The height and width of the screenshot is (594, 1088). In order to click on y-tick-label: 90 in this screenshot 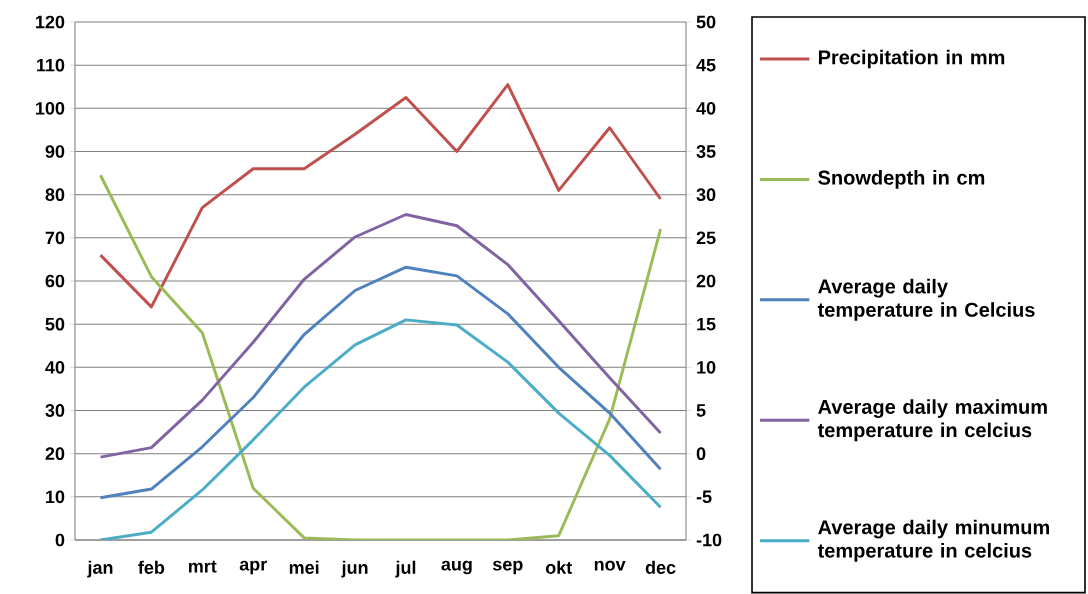, I will do `click(55, 151)`.